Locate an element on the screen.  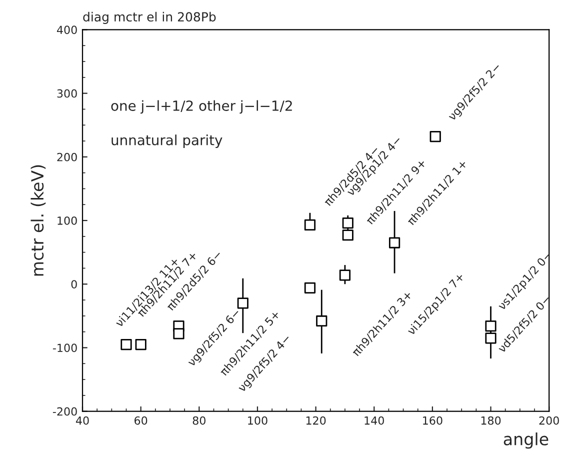
x-tick-label: 80 is located at coordinates (199, 420).